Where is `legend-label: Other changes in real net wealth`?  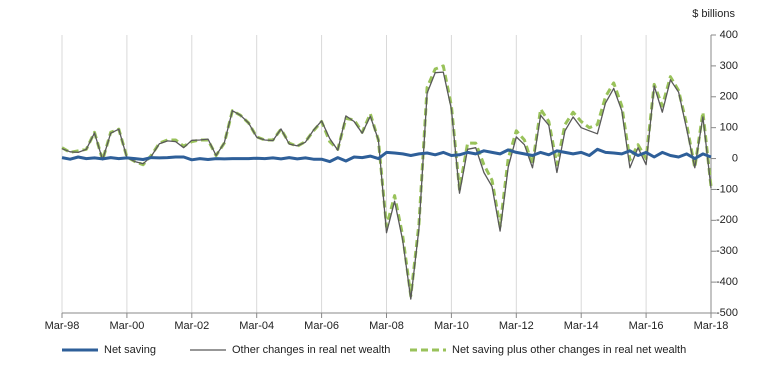
legend-label: Other changes in real net wealth is located at coordinates (311, 350).